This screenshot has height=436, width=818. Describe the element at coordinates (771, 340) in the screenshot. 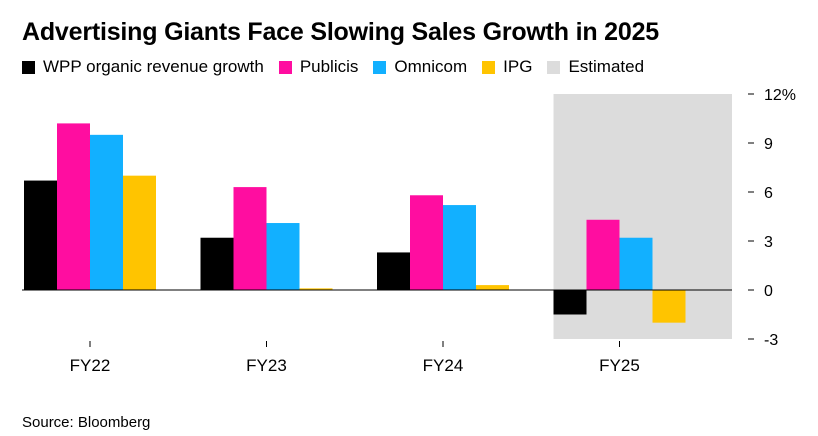

I see `y-tick-label-3: -3` at that location.